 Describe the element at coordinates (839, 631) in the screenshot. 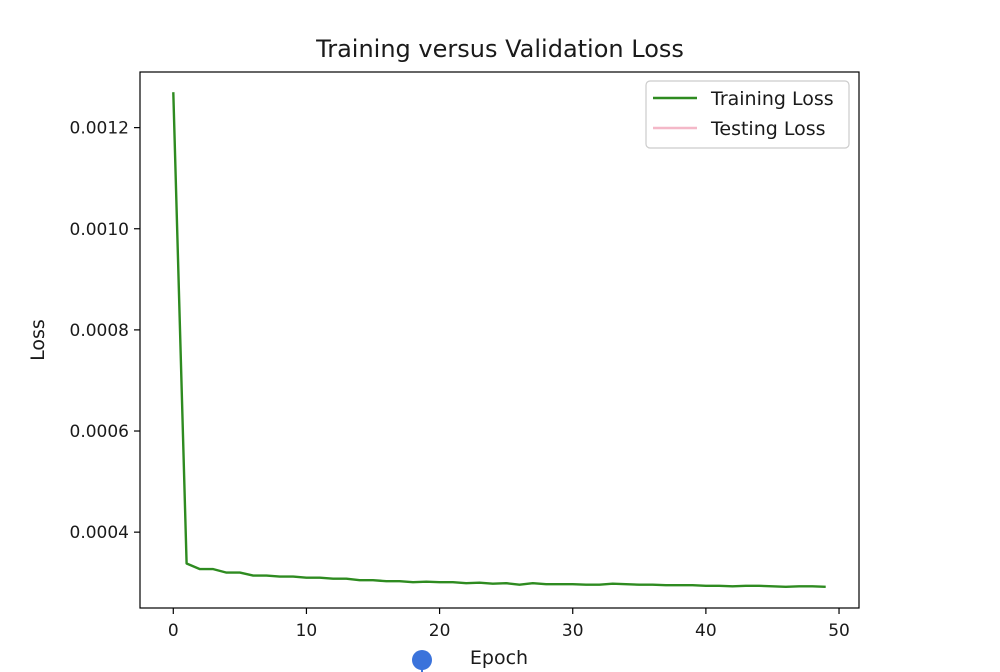

I see `x-tick-label: 50` at that location.